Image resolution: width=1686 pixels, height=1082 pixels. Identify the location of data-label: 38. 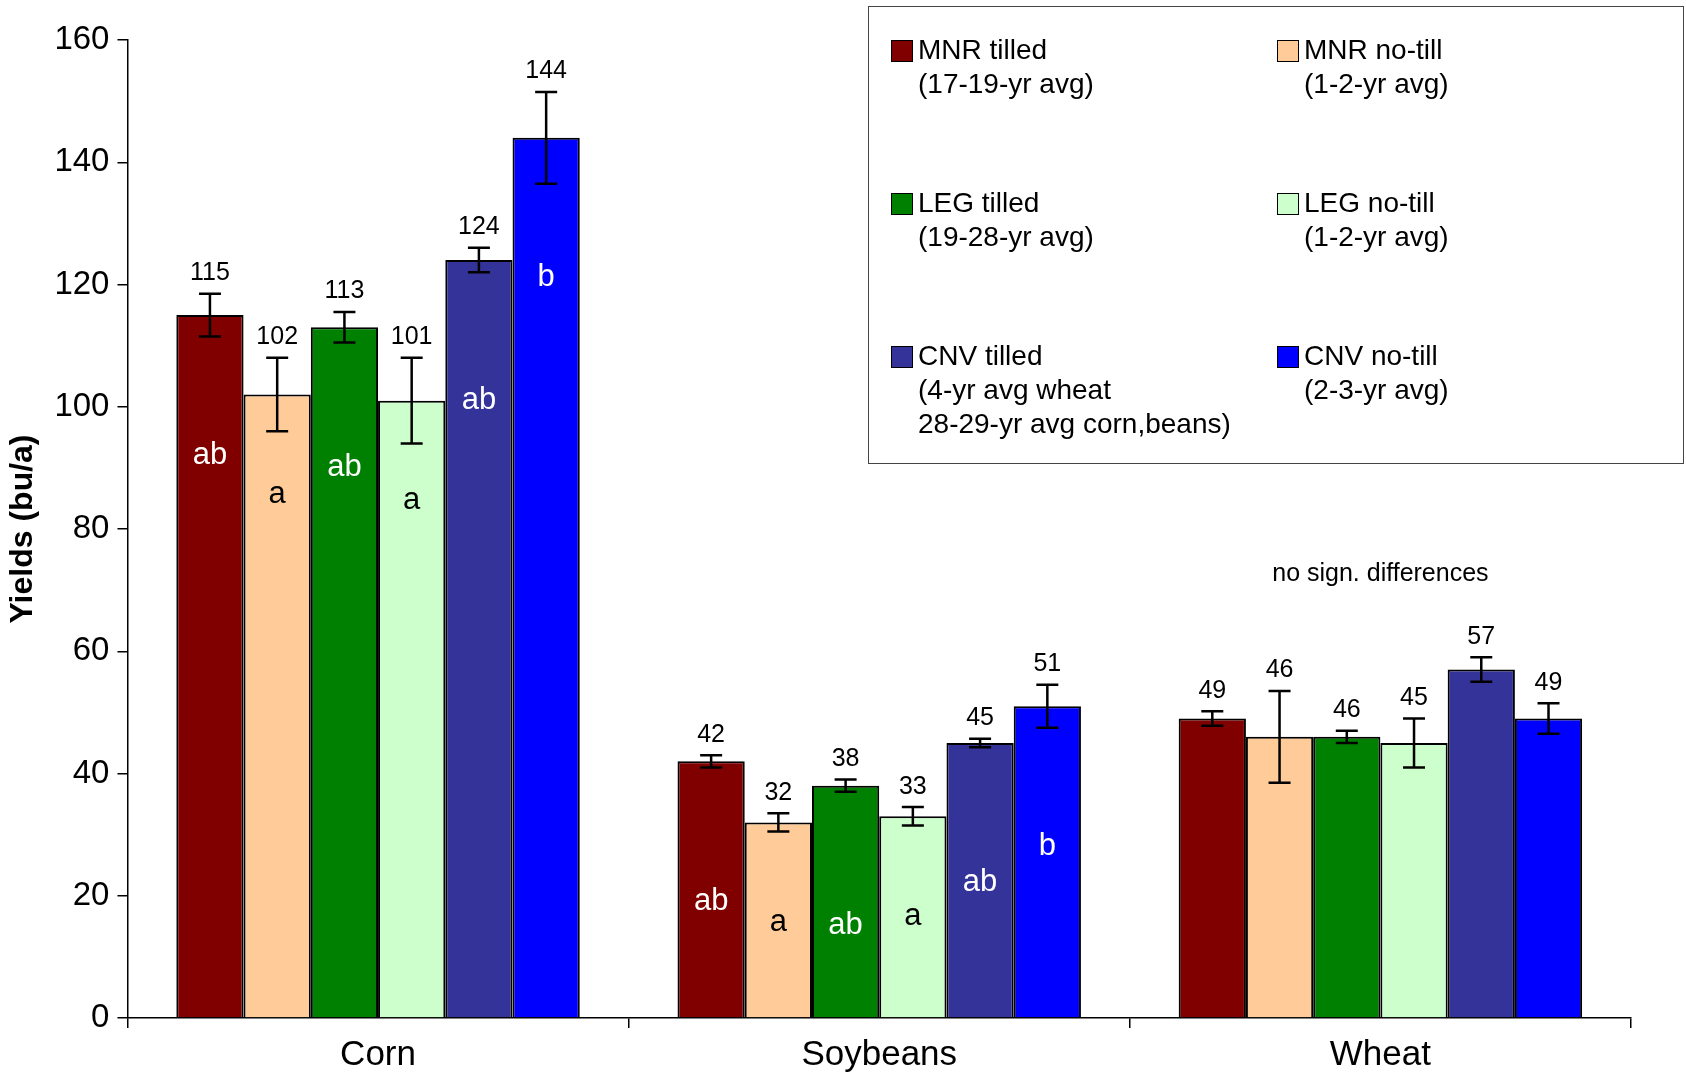
(845, 757).